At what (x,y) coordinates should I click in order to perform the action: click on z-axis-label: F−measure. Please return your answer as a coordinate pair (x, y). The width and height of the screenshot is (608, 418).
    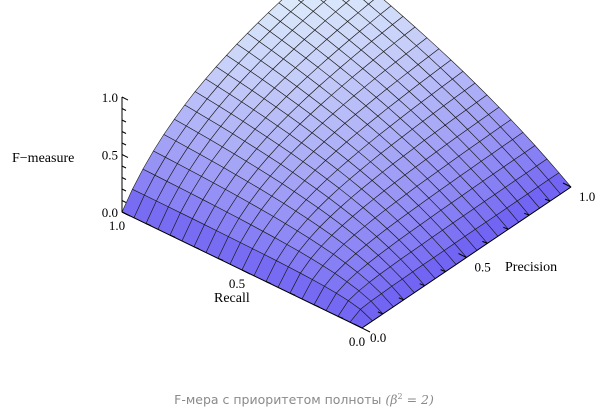
    Looking at the image, I should click on (43, 158).